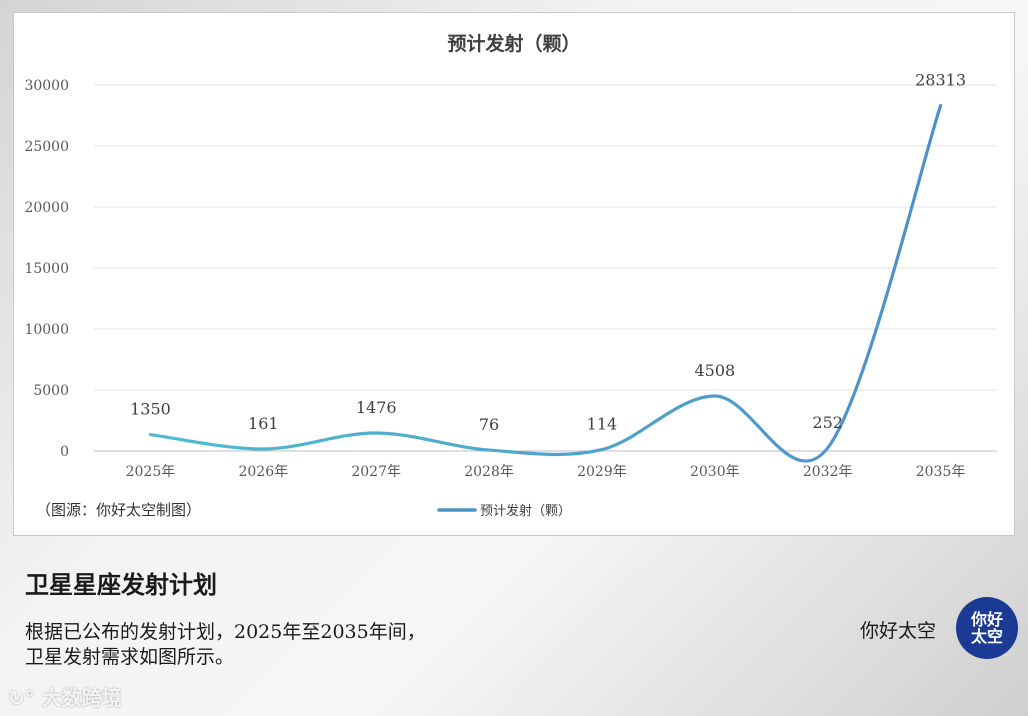  What do you see at coordinates (150, 409) in the screenshot?
I see `data-label: 1350` at bounding box center [150, 409].